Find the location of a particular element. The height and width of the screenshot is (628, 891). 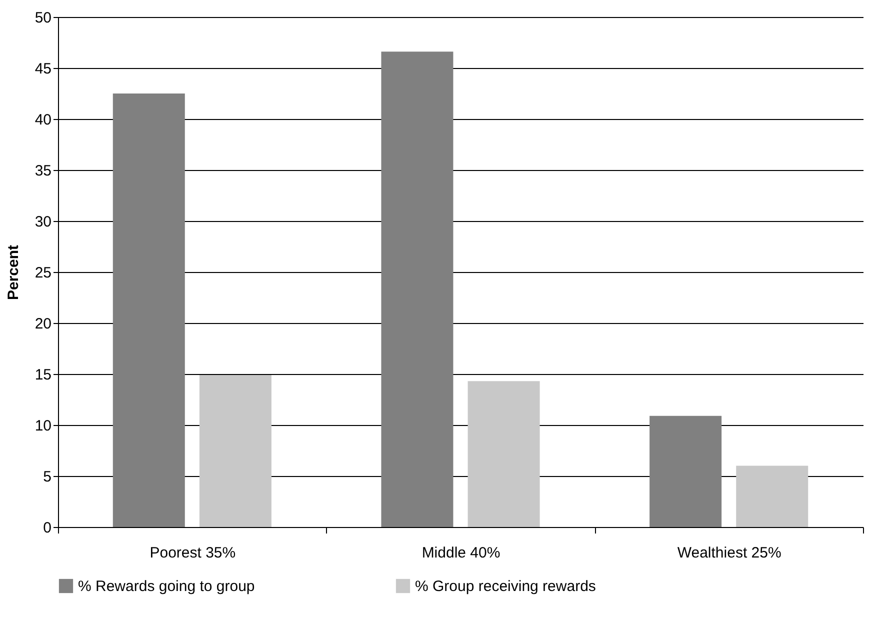

y-tick-label: 35 is located at coordinates (43, 171).